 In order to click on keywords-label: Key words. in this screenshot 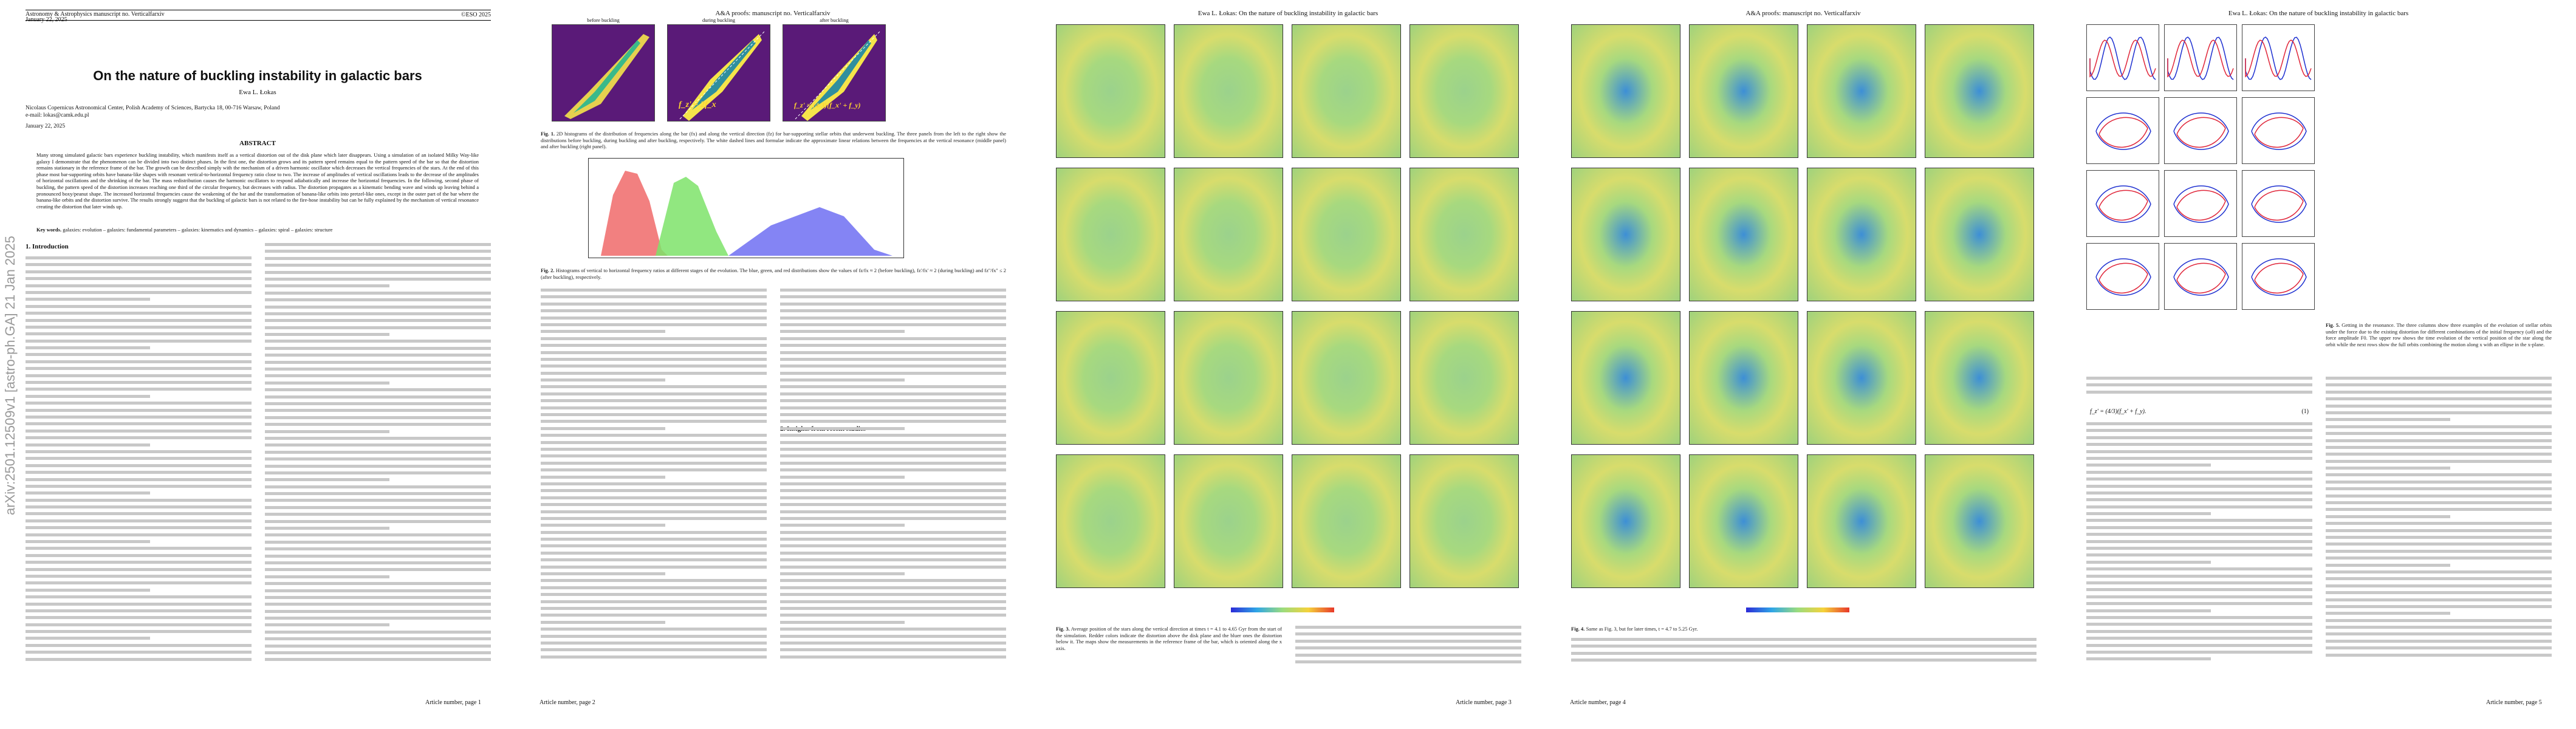, I will do `click(49, 230)`.